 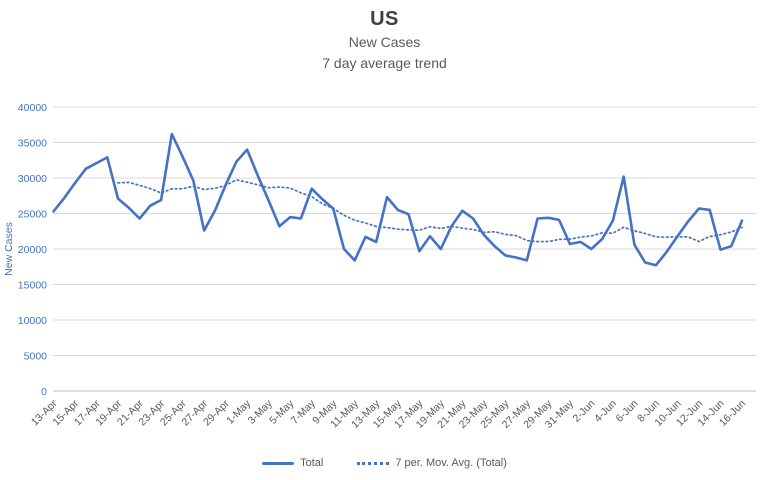 What do you see at coordinates (32, 108) in the screenshot?
I see `y-tick-label: 40000` at bounding box center [32, 108].